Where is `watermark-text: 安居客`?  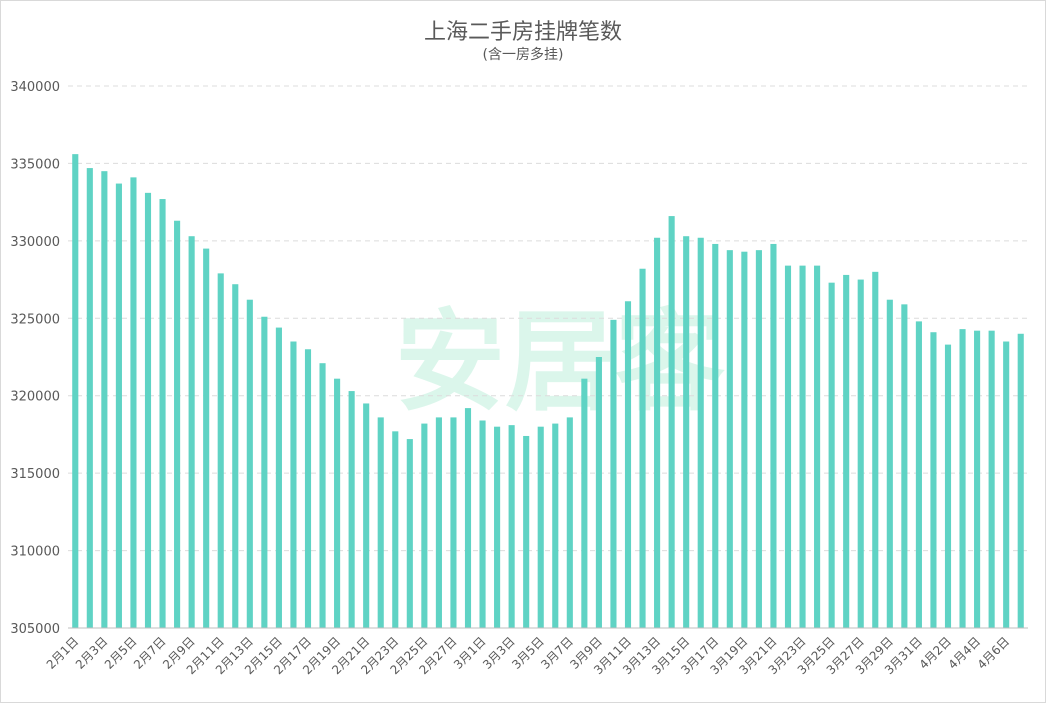
watermark-text: 安居客 is located at coordinates (560, 362).